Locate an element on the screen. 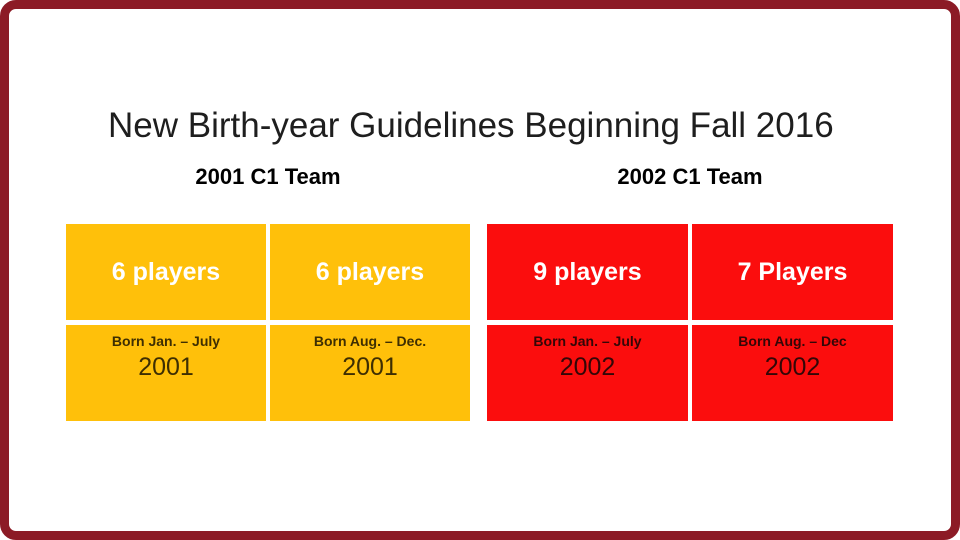  born-range-label: Born Aug. – Dec is located at coordinates (792, 341).